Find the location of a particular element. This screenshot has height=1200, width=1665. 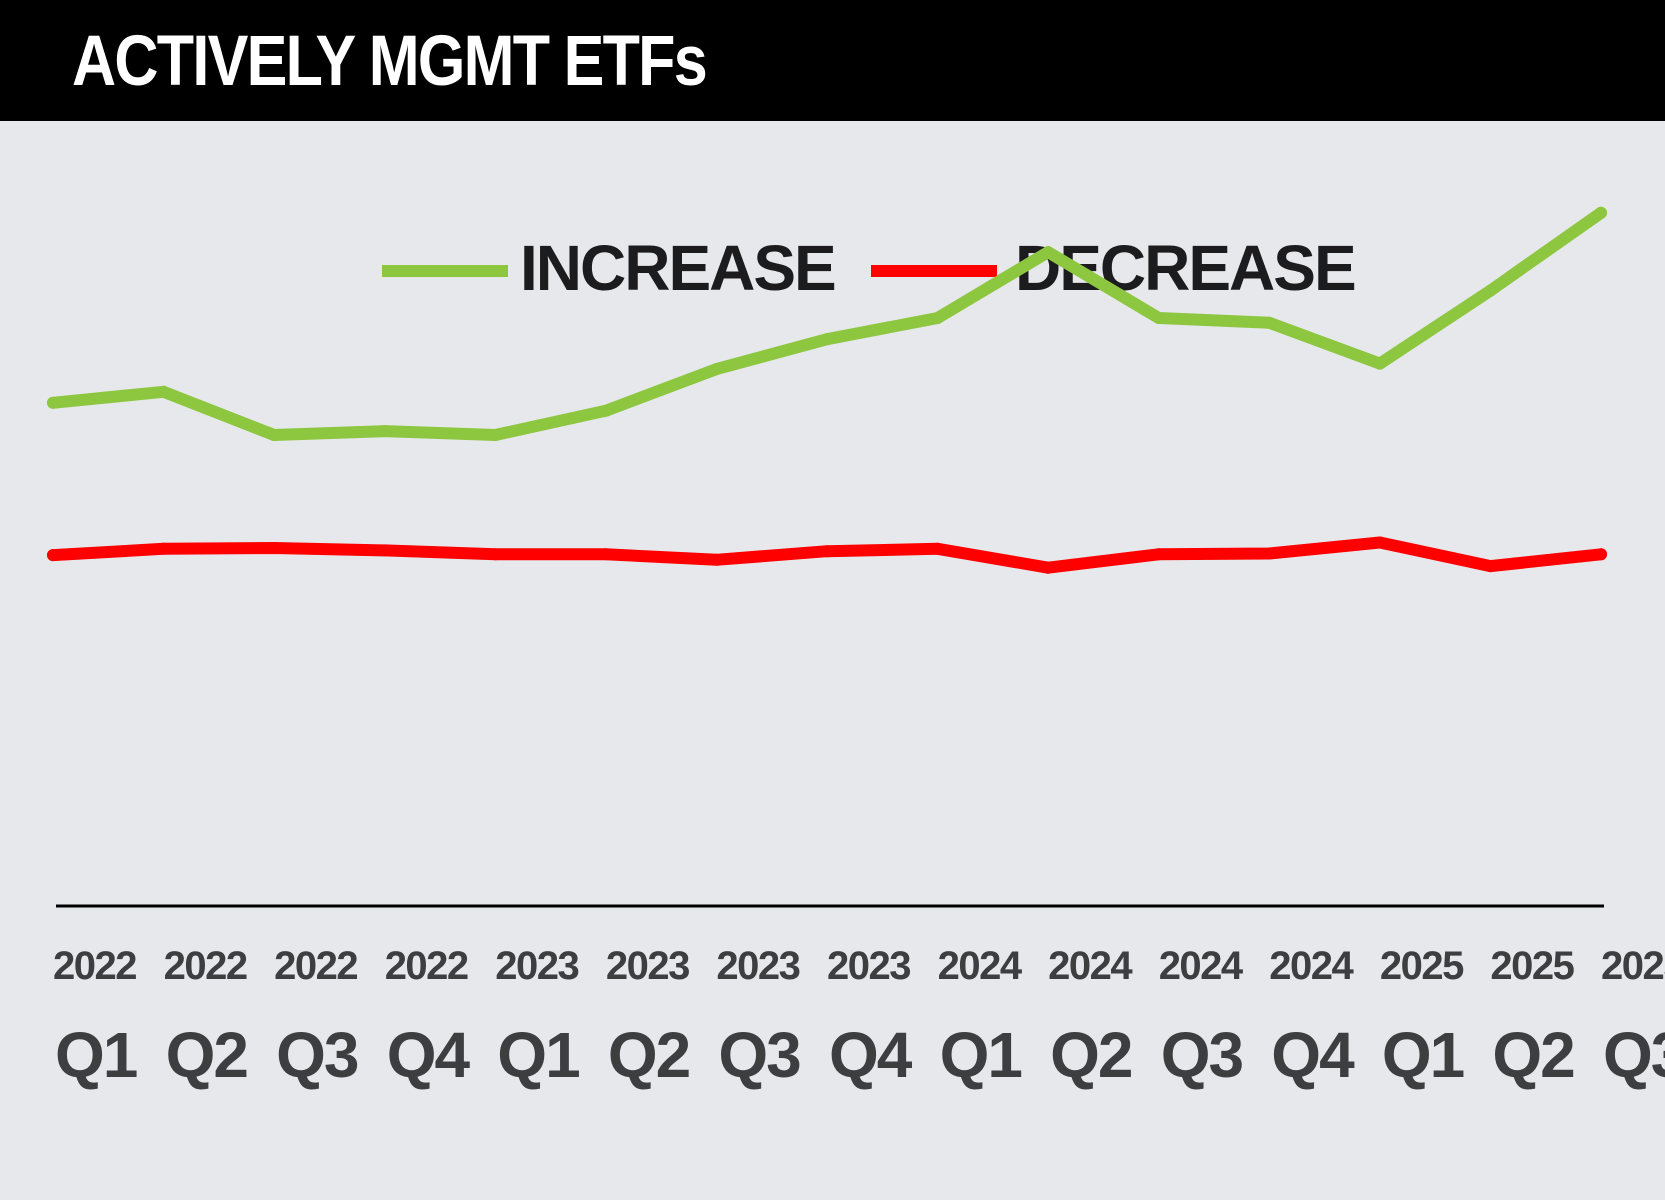

title-bar: ACTIVELY MGMT ETFs is located at coordinates (832, 60).